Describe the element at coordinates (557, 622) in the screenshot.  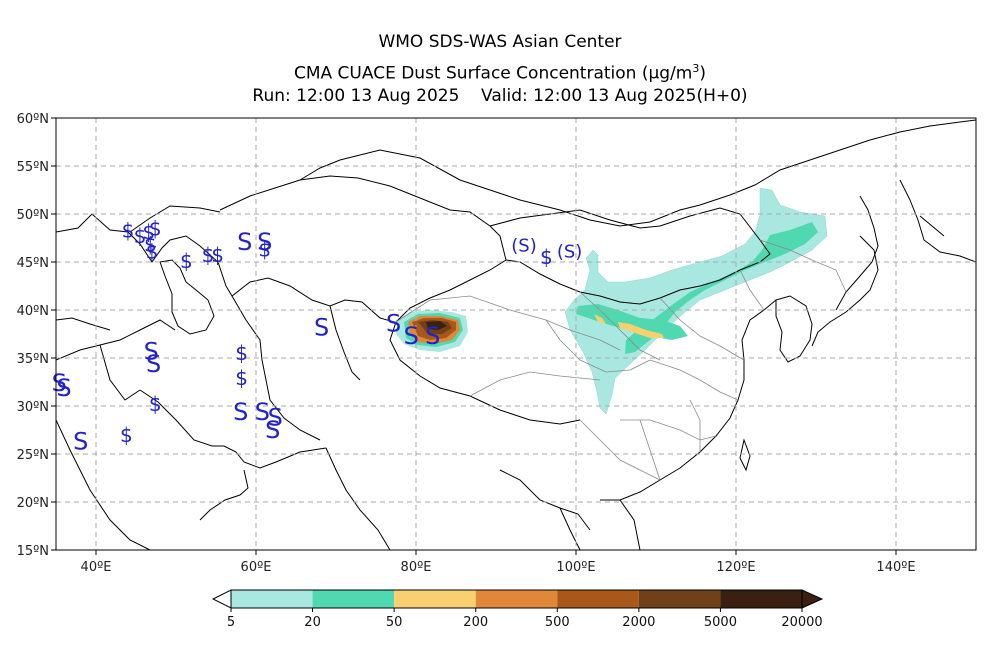
I see `colorbar-label: 500` at that location.